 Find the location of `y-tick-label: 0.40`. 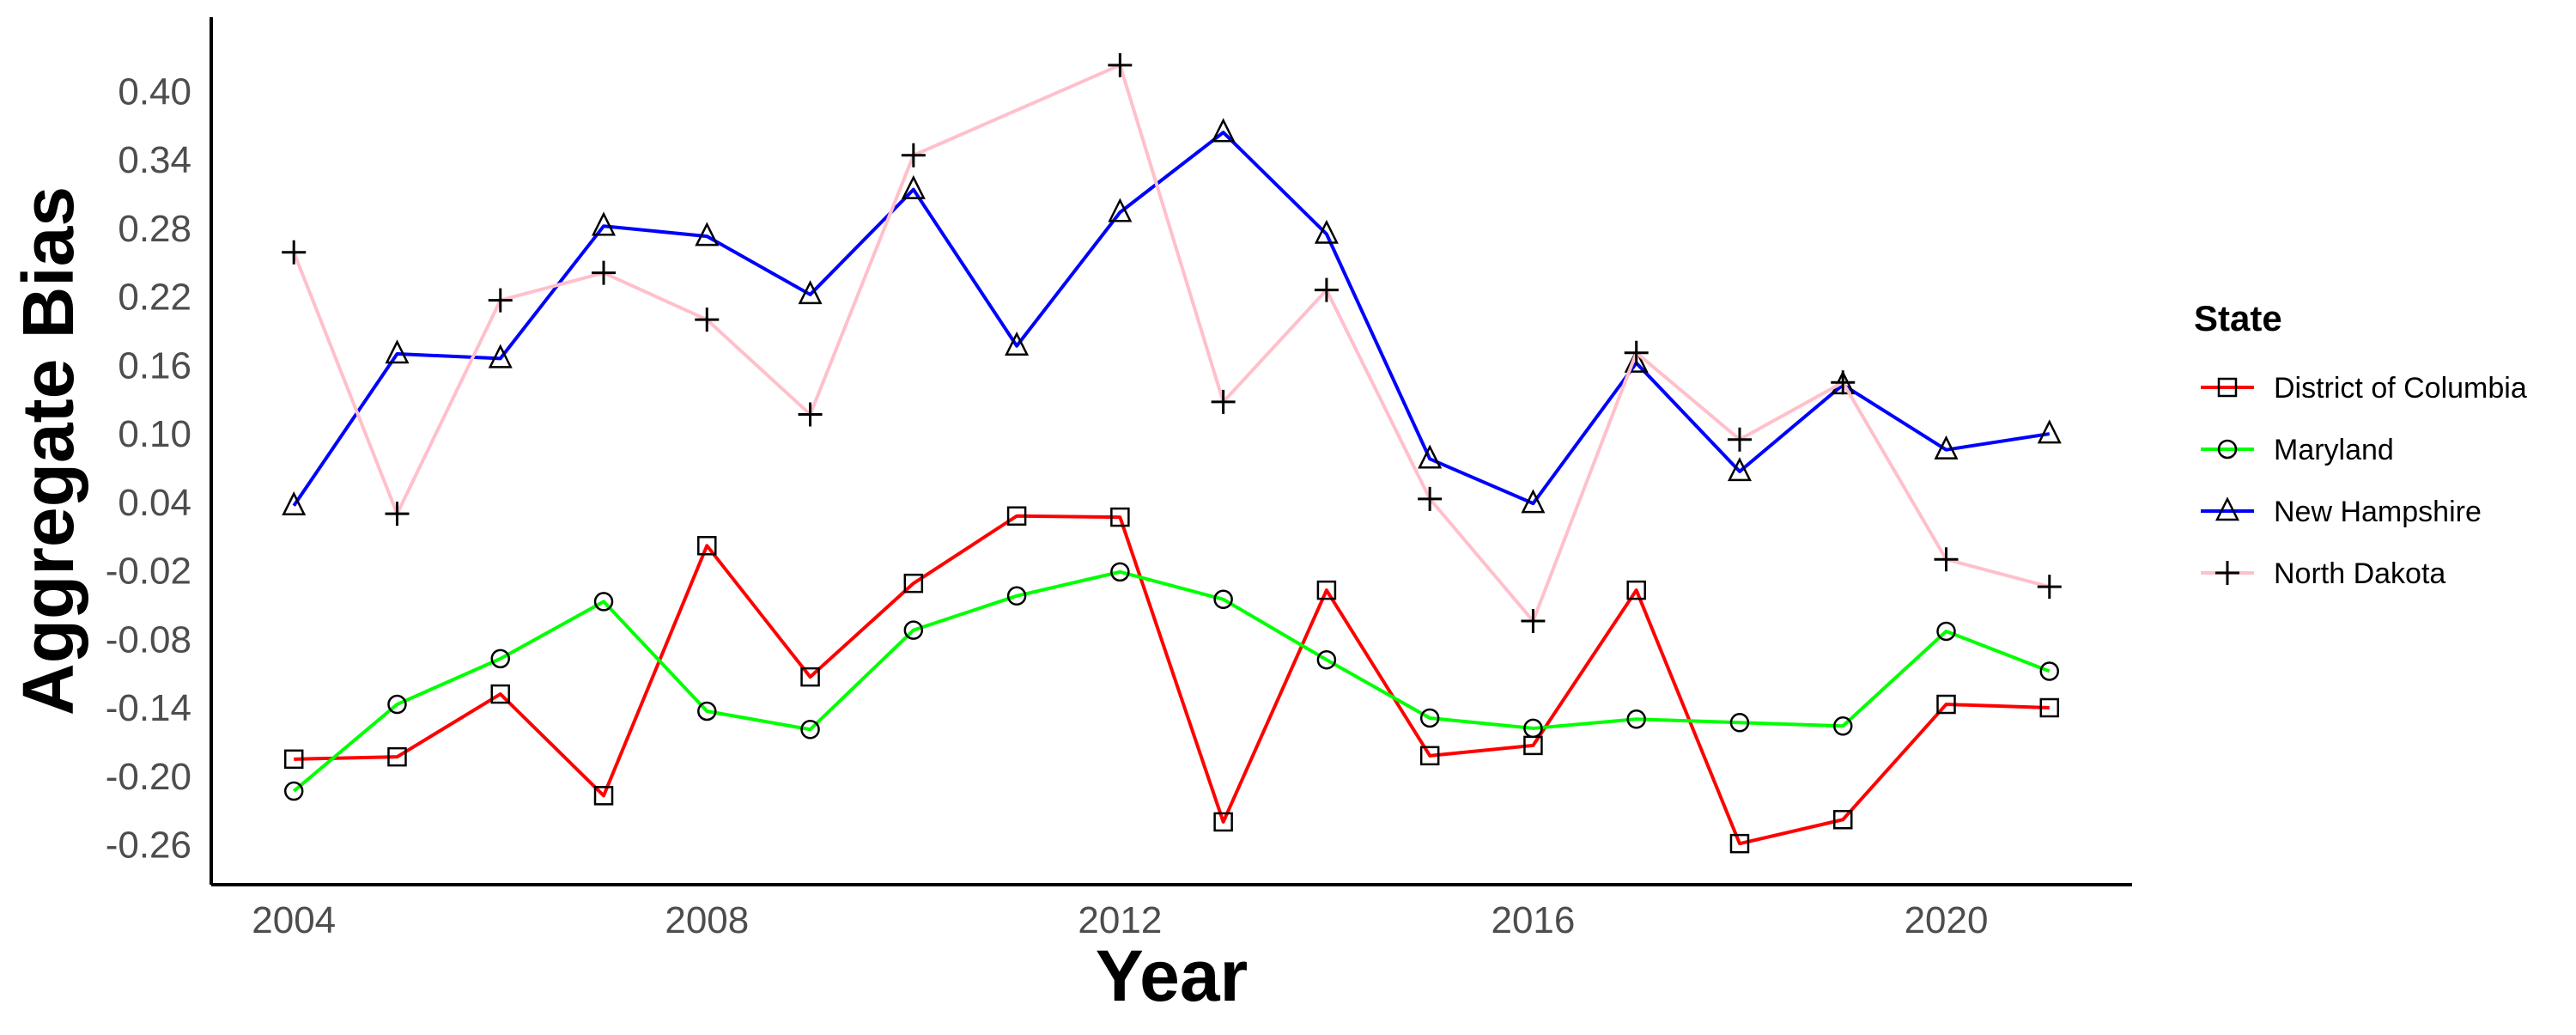

y-tick-label: 0.40 is located at coordinates (154, 91).